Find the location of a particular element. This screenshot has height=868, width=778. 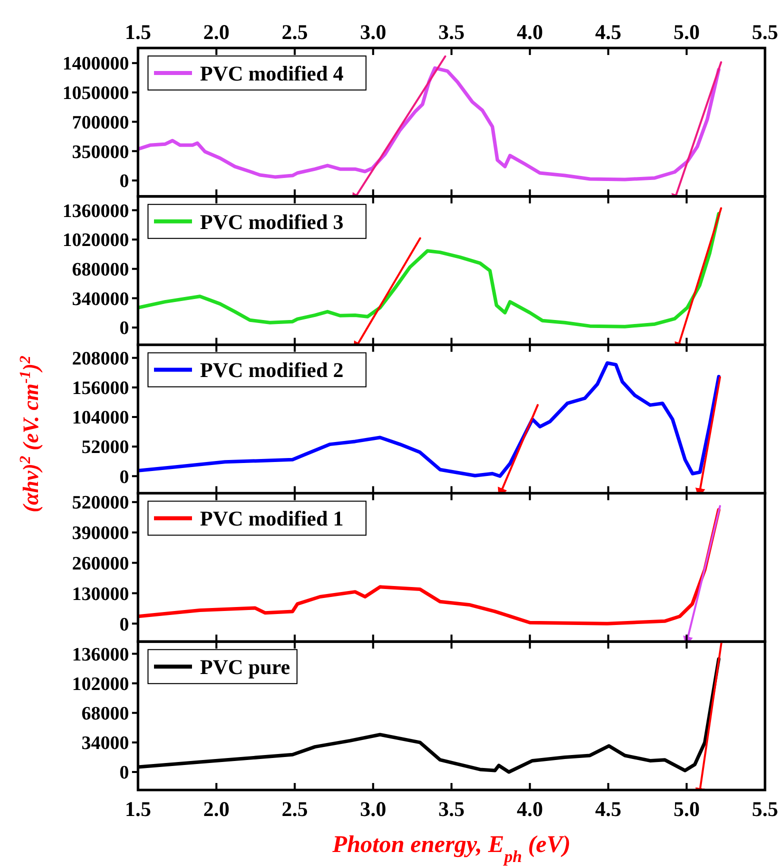

y-tick-label: 340000 is located at coordinates (100, 299).